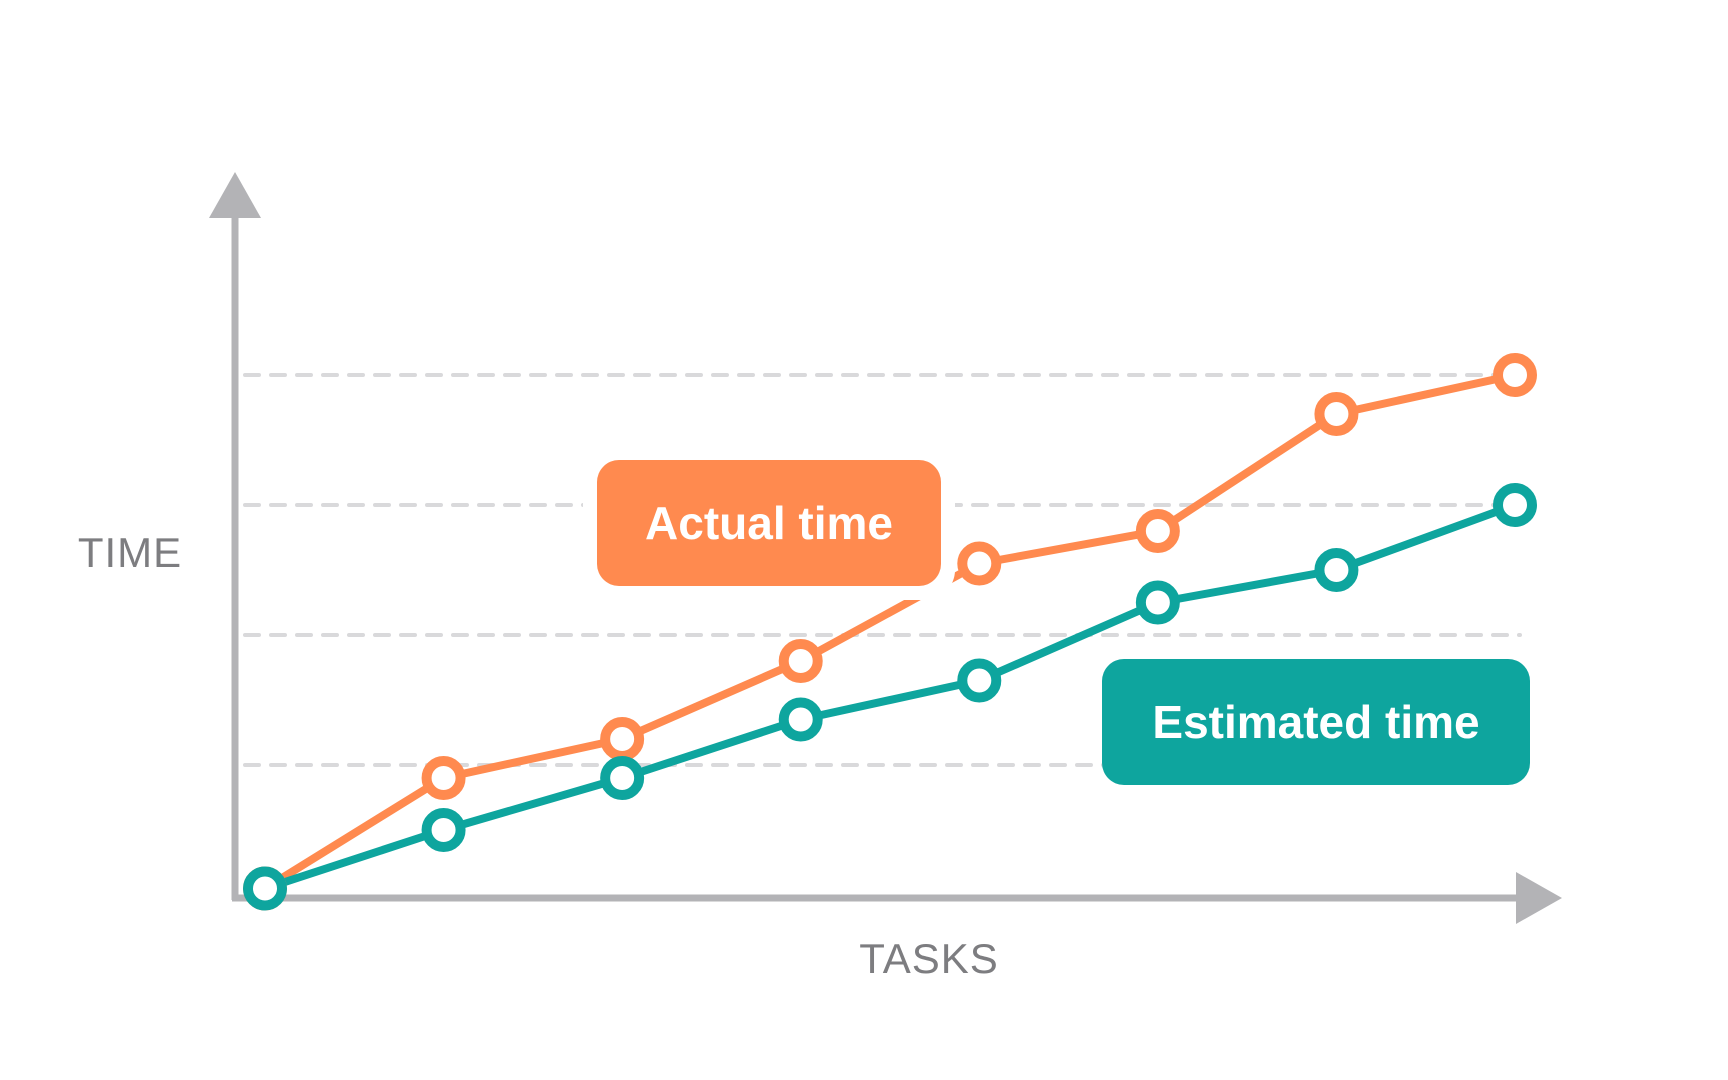 This screenshot has height=1080, width=1728. I want to click on callout-estimated-time: Estimated time, so click(1316, 722).